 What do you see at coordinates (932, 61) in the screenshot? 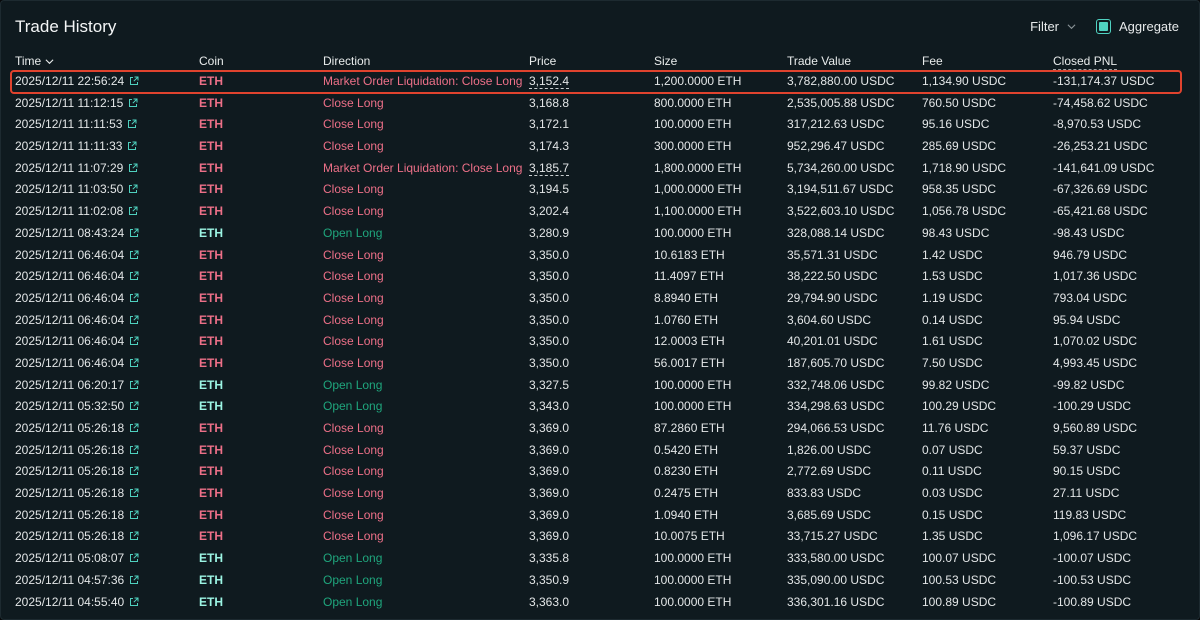
I see `column-header-fee: Fee` at bounding box center [932, 61].